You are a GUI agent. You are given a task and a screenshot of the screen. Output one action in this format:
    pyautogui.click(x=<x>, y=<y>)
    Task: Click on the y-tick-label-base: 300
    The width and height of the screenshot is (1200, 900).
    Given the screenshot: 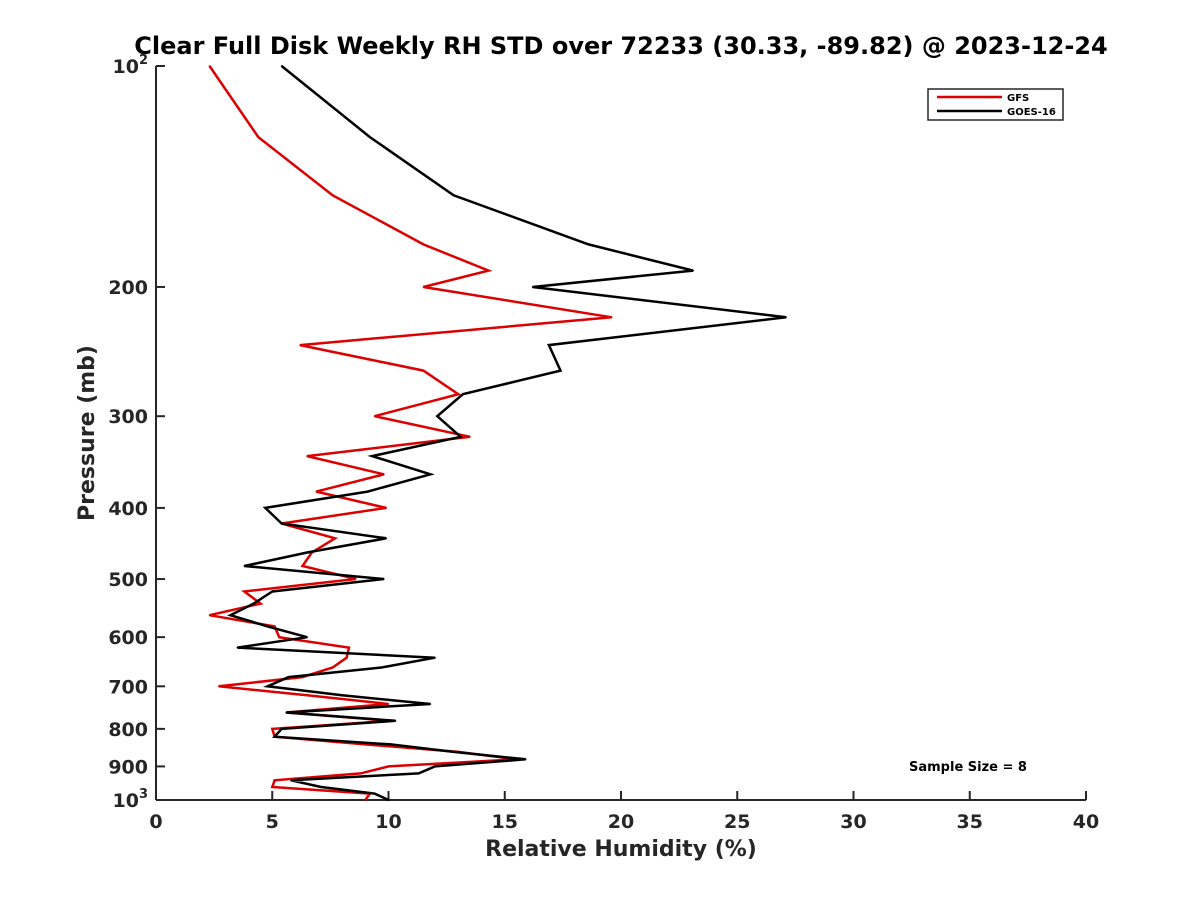 What is the action you would take?
    pyautogui.click(x=128, y=417)
    